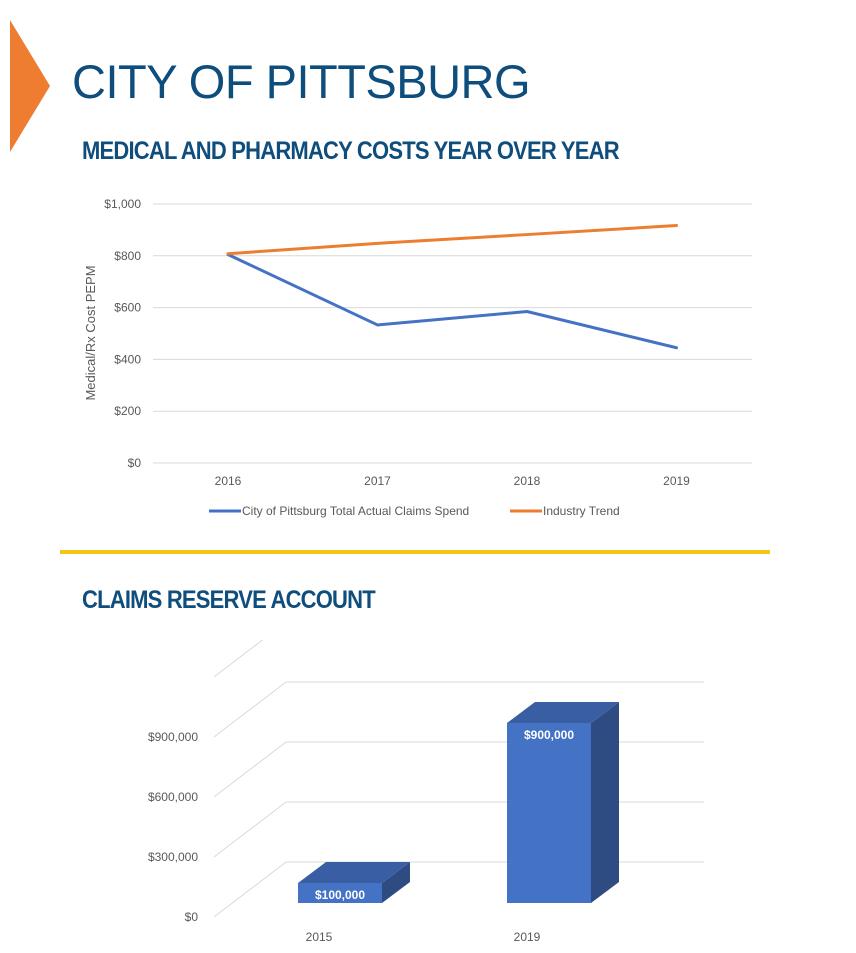 The width and height of the screenshot is (856, 953). I want to click on bar-data-label: $900,000, so click(549, 735).